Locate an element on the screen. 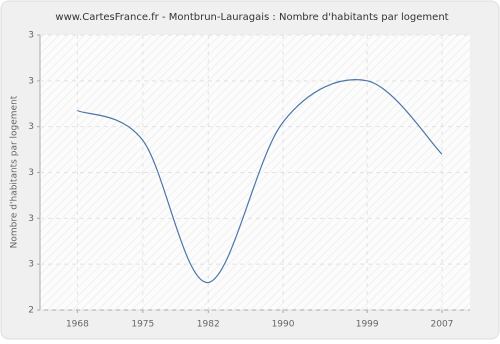  x-tick-label: 1968 is located at coordinates (77, 325).